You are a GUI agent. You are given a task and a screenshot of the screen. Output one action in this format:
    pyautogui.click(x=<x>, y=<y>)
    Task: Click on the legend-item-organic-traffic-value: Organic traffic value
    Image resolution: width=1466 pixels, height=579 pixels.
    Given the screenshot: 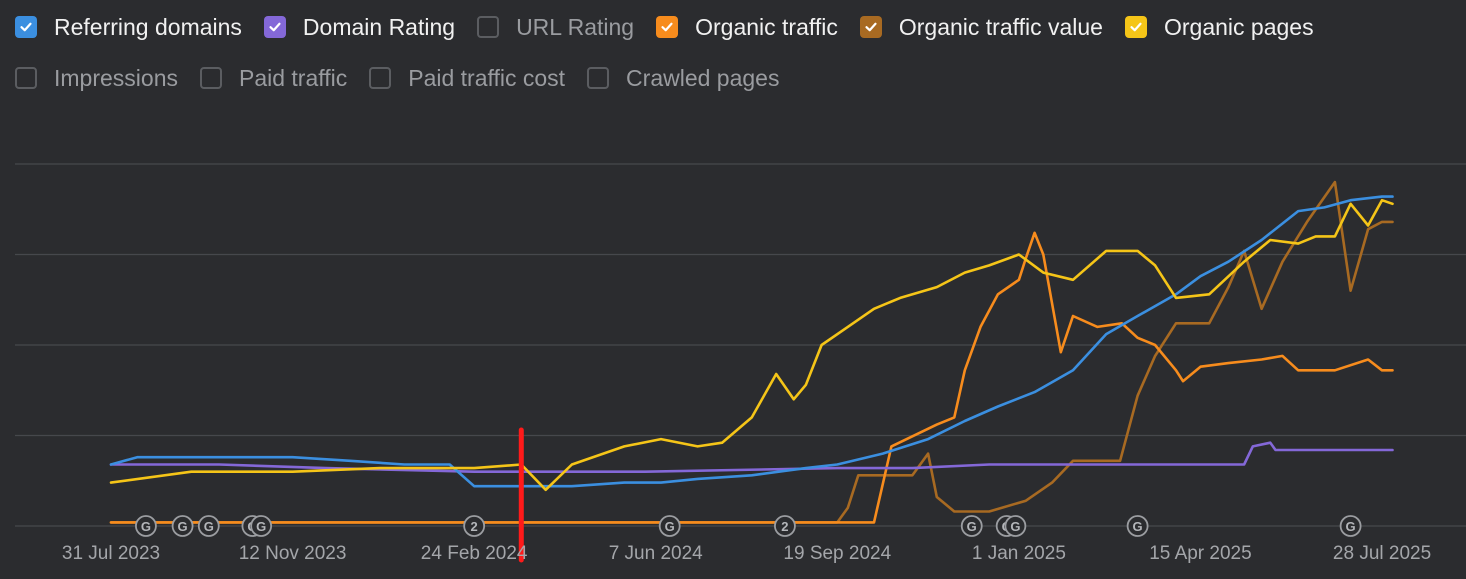 What is the action you would take?
    pyautogui.click(x=981, y=27)
    